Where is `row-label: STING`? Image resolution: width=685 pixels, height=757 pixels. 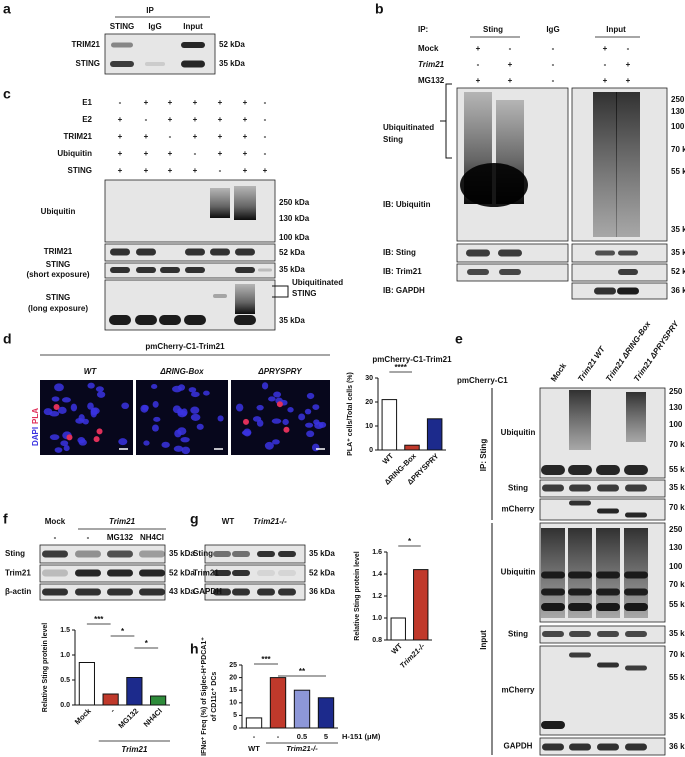 row-label: STING is located at coordinates (58, 297).